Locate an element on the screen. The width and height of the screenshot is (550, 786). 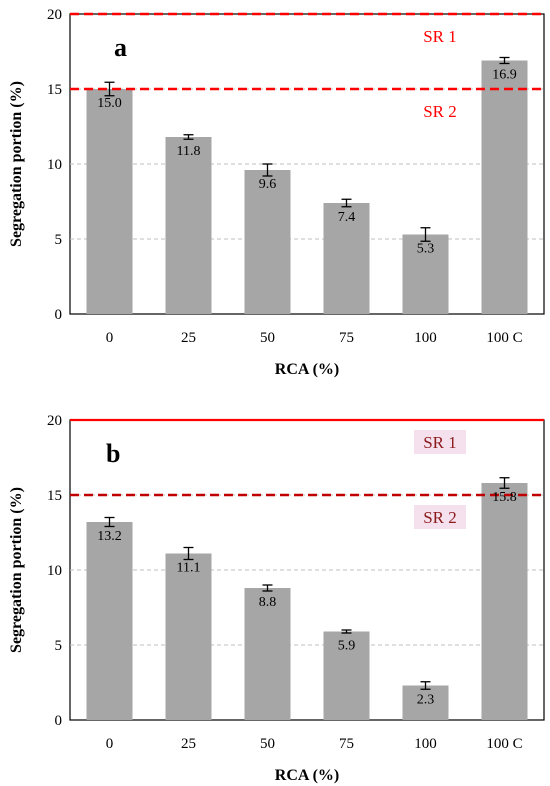
data-label: 11.8 is located at coordinates (189, 151).